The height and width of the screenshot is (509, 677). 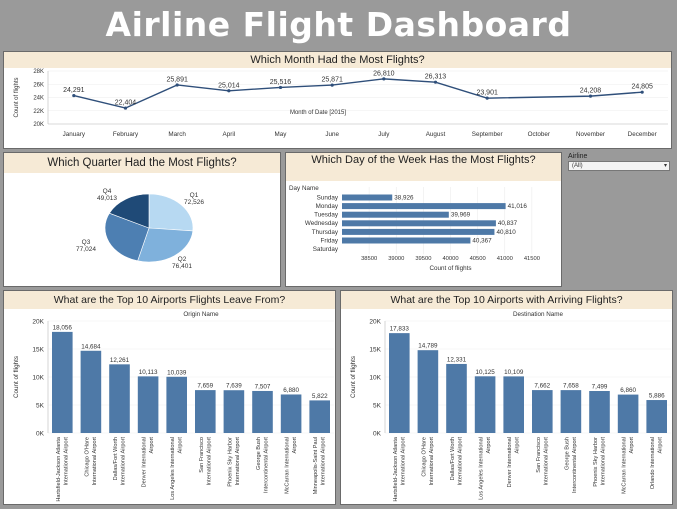 What do you see at coordinates (485, 372) in the screenshot?
I see `bar-value-label: 10,125` at bounding box center [485, 372].